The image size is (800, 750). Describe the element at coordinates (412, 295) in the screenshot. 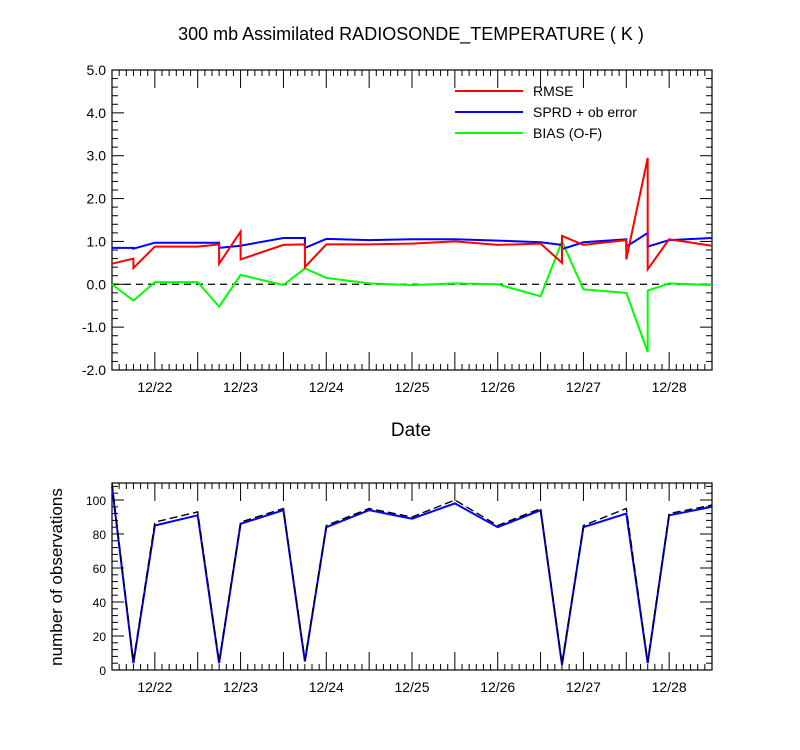

I see `series-line-bias-o-f` at that location.